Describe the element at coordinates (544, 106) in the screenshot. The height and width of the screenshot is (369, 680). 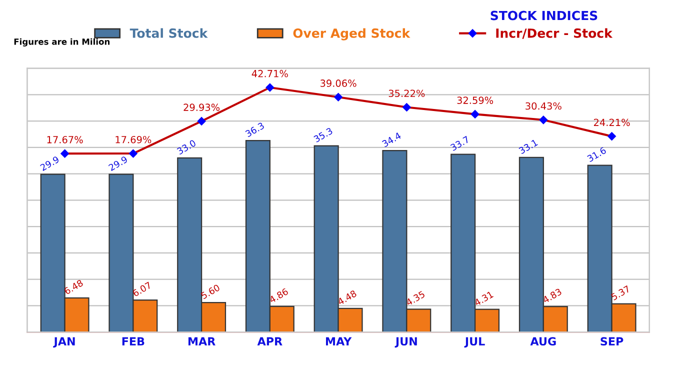
I see `data-label: 30.43%` at that location.